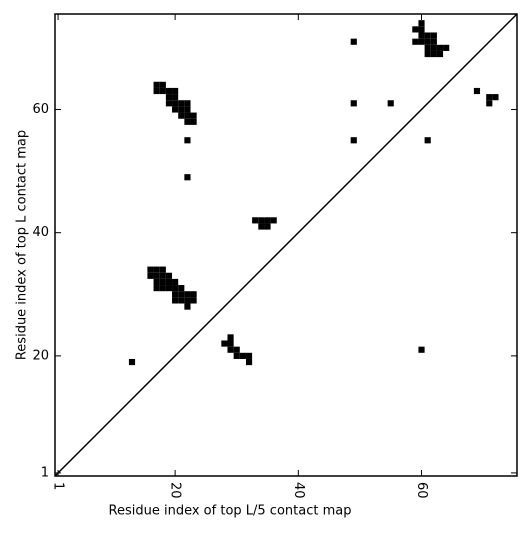 Image resolution: width=531 pixels, height=535 pixels. I want to click on x-tick-label: 60, so click(421, 490).